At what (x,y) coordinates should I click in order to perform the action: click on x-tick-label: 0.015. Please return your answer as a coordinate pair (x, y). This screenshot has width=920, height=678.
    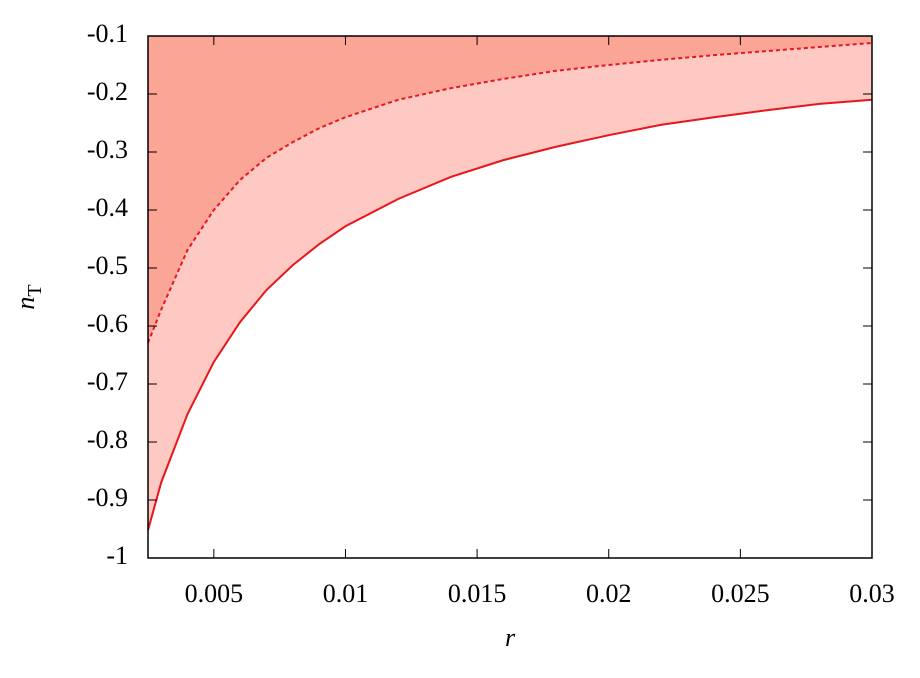
    Looking at the image, I should click on (477, 593).